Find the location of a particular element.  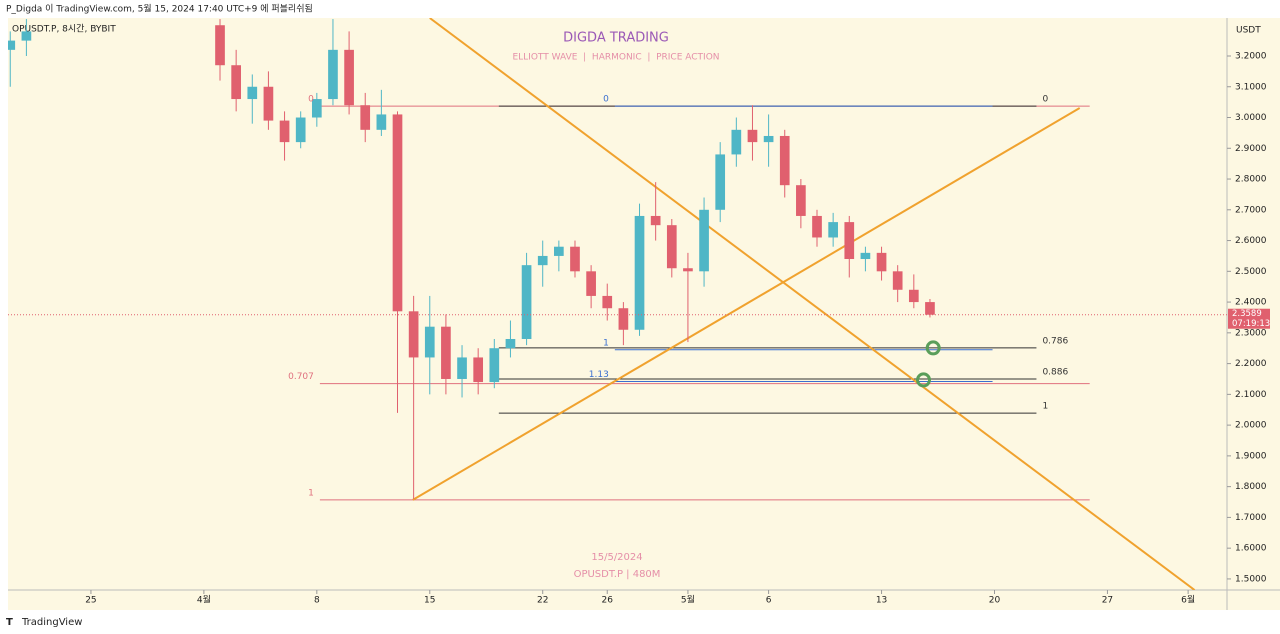

price-tag is located at coordinates (1249, 318).